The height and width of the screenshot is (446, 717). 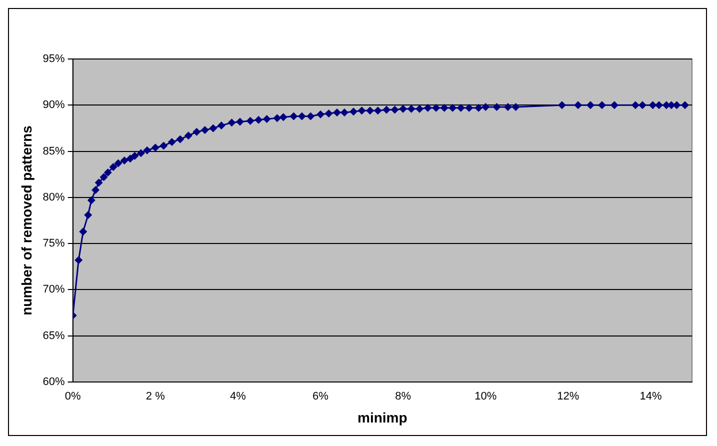 I want to click on x-tick-label: 0%, so click(x=72, y=396).